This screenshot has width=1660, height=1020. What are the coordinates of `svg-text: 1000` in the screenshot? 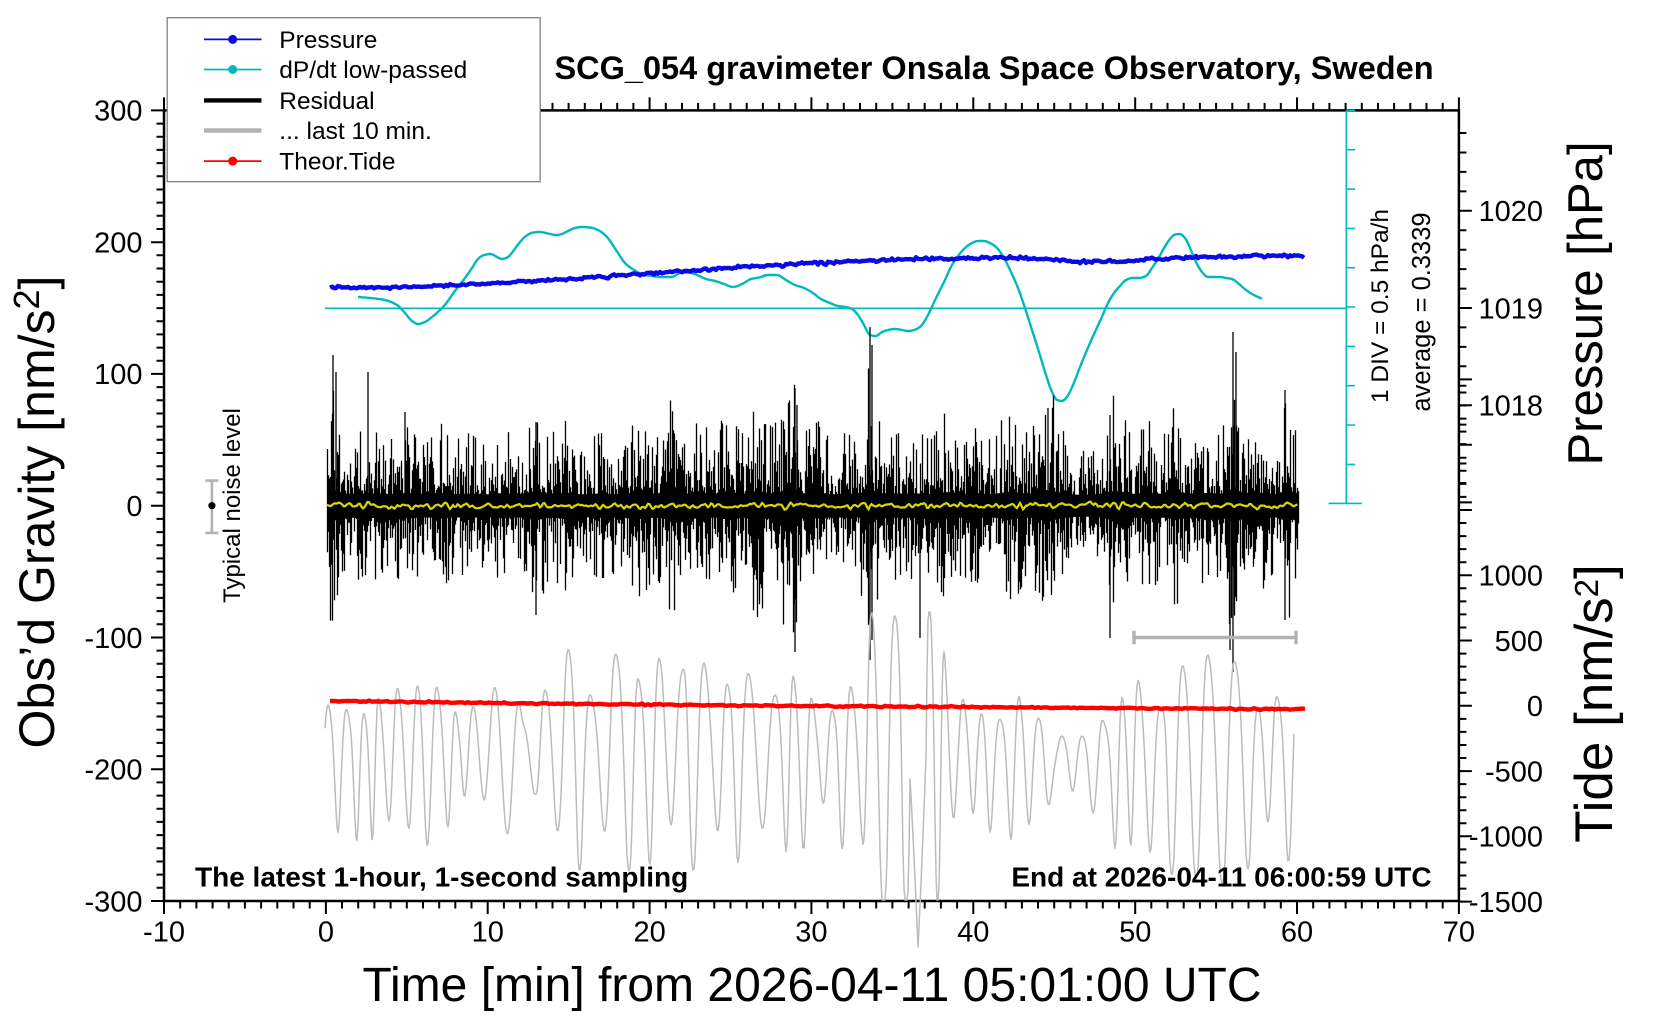 It's located at (1510, 577).